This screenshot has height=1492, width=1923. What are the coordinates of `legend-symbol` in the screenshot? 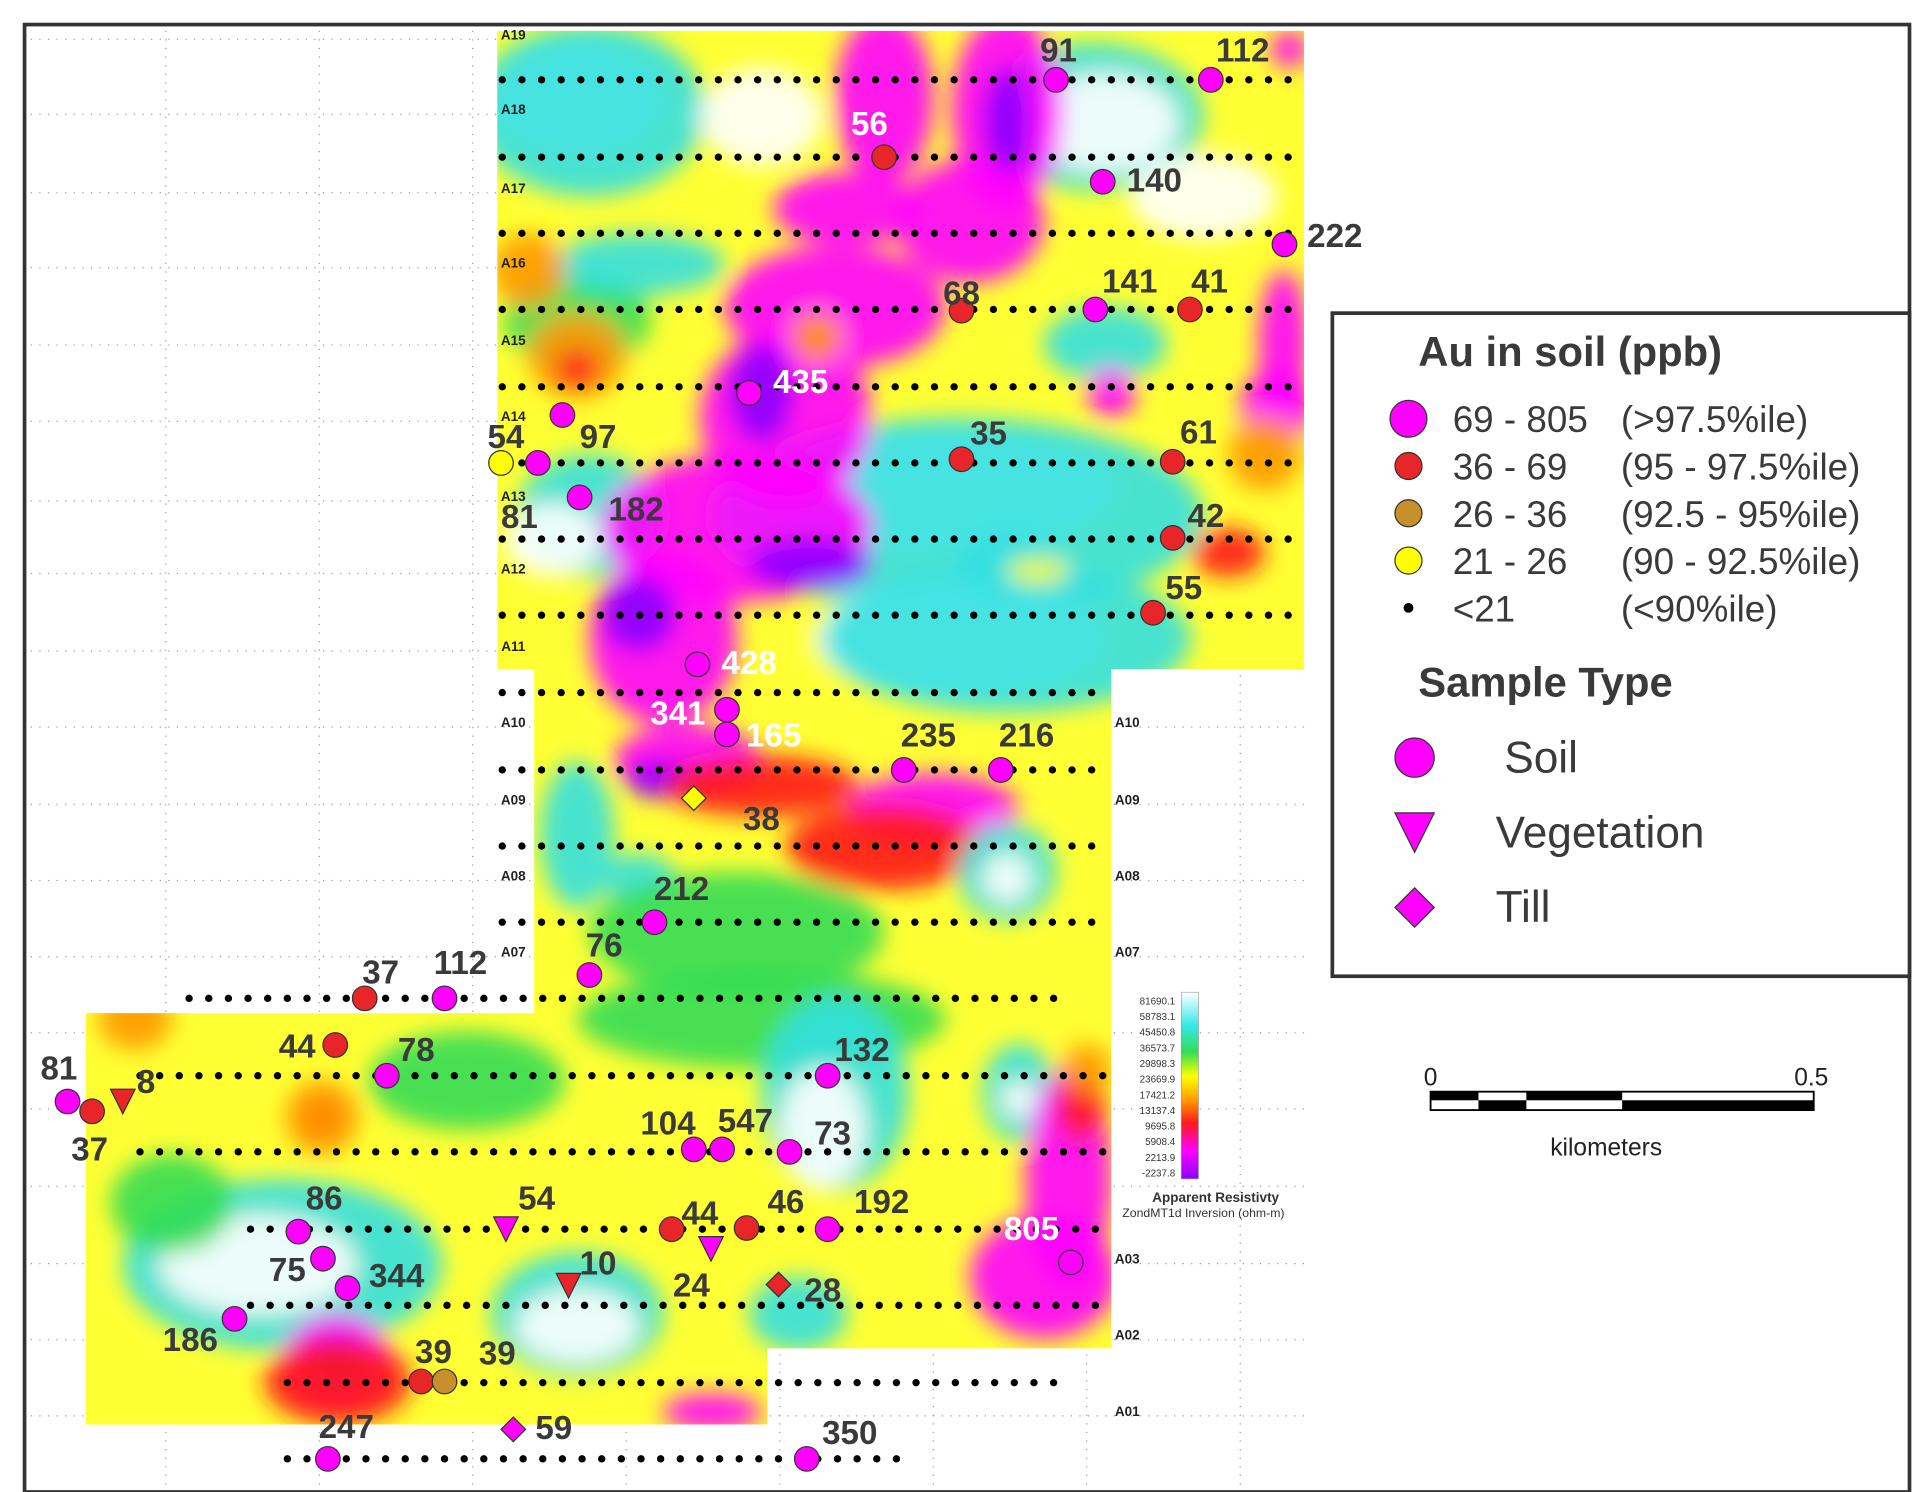 It's located at (1408, 418).